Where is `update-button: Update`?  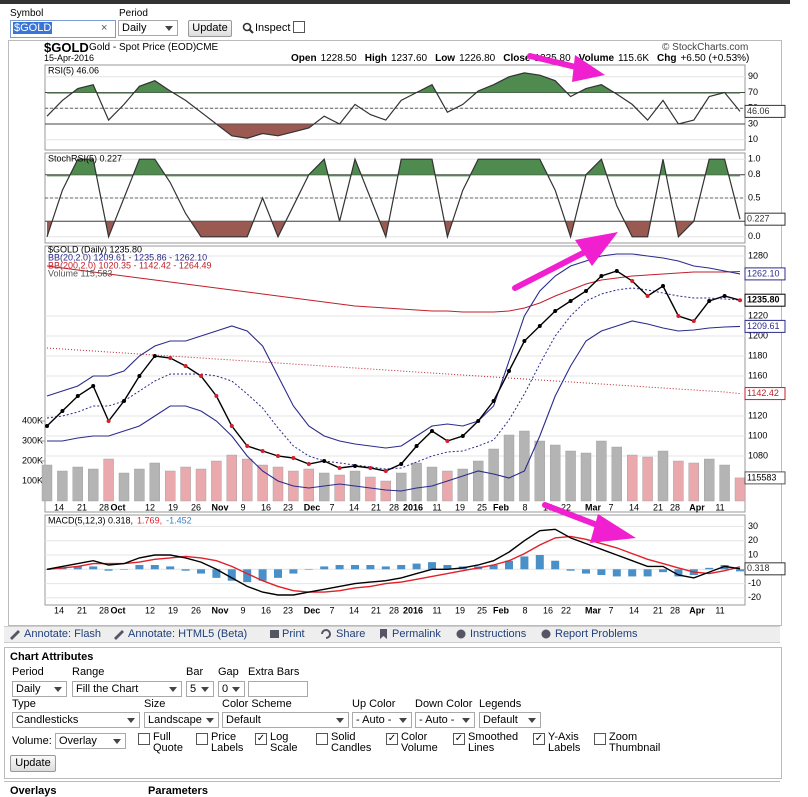
update-button: Update is located at coordinates (210, 28).